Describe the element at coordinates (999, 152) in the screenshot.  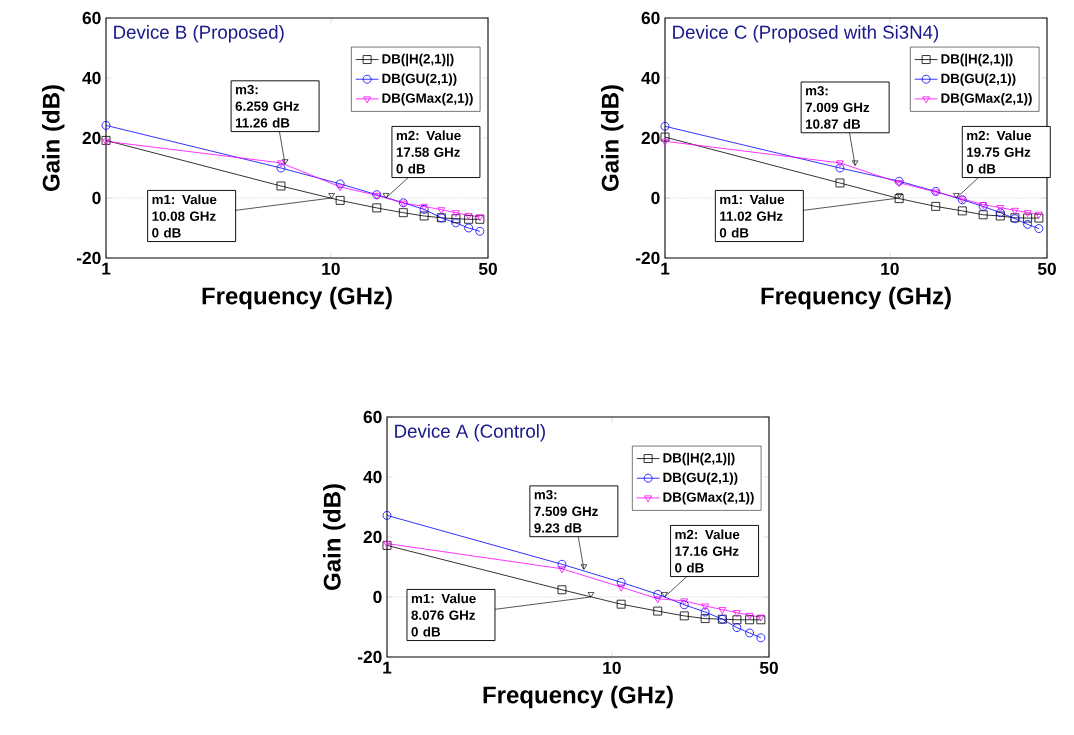
I see `annotation: m2: Value 19.75 GHz 0 dB` at that location.